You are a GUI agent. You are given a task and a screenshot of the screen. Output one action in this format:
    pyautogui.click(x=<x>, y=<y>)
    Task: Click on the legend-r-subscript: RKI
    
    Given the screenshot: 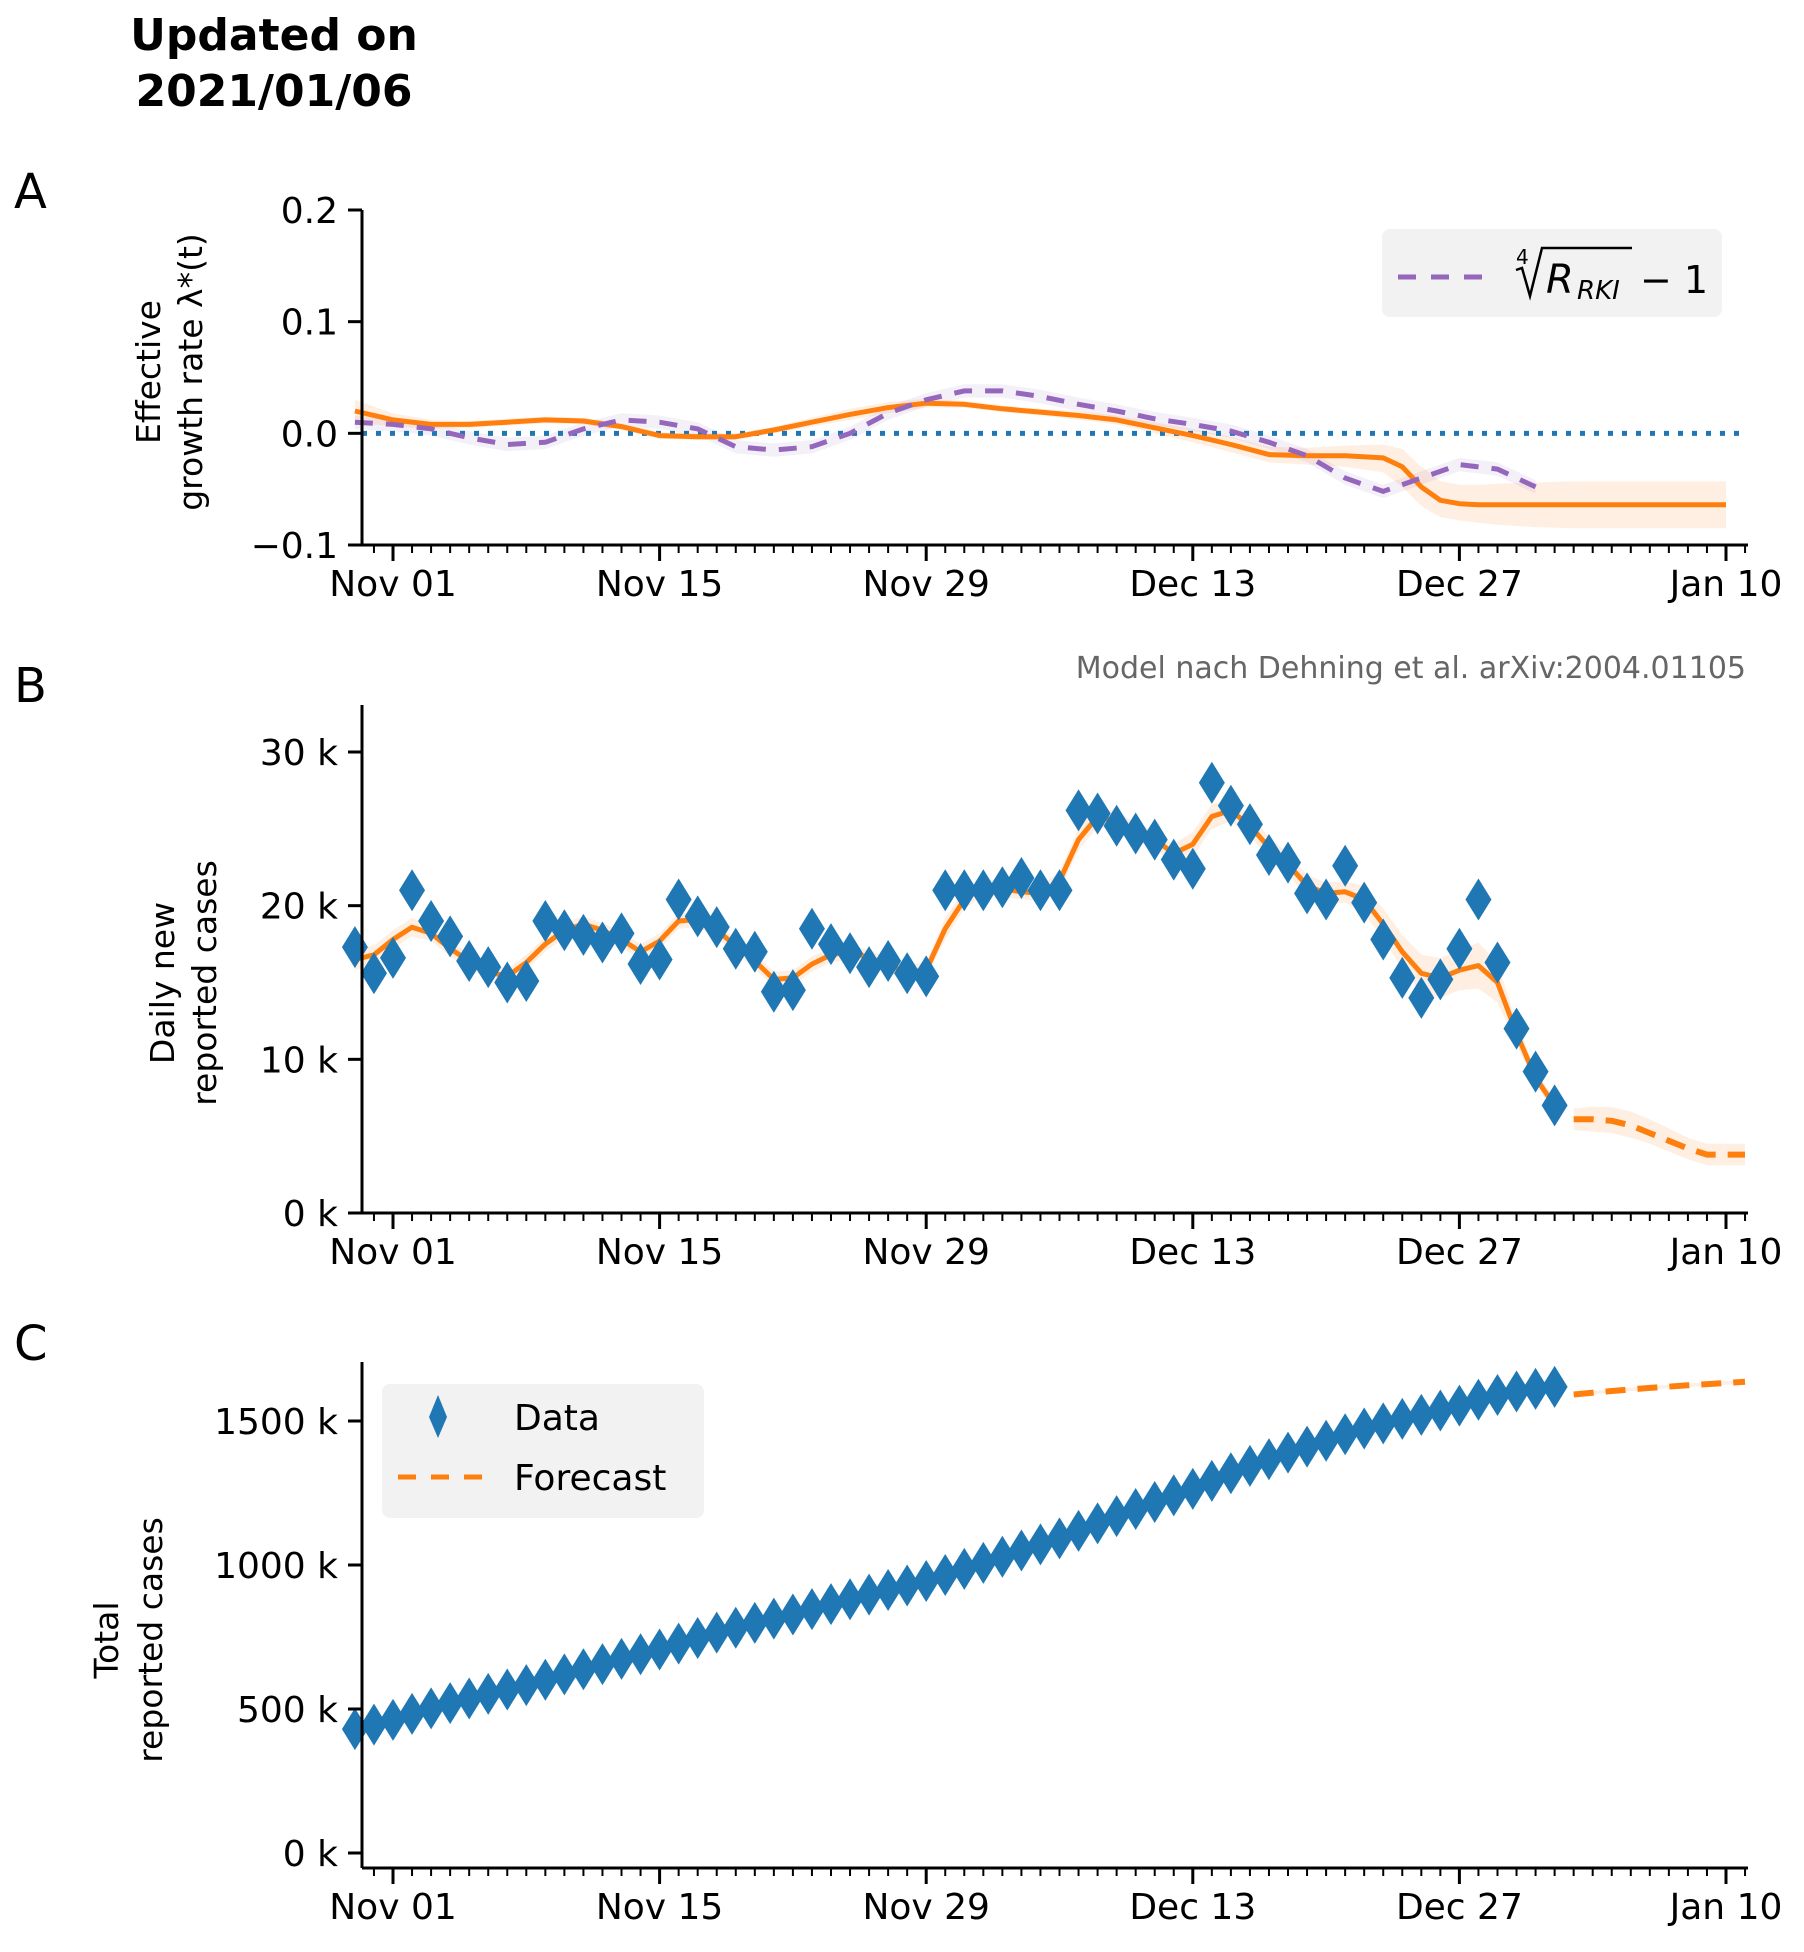 What is the action you would take?
    pyautogui.click(x=1598, y=291)
    